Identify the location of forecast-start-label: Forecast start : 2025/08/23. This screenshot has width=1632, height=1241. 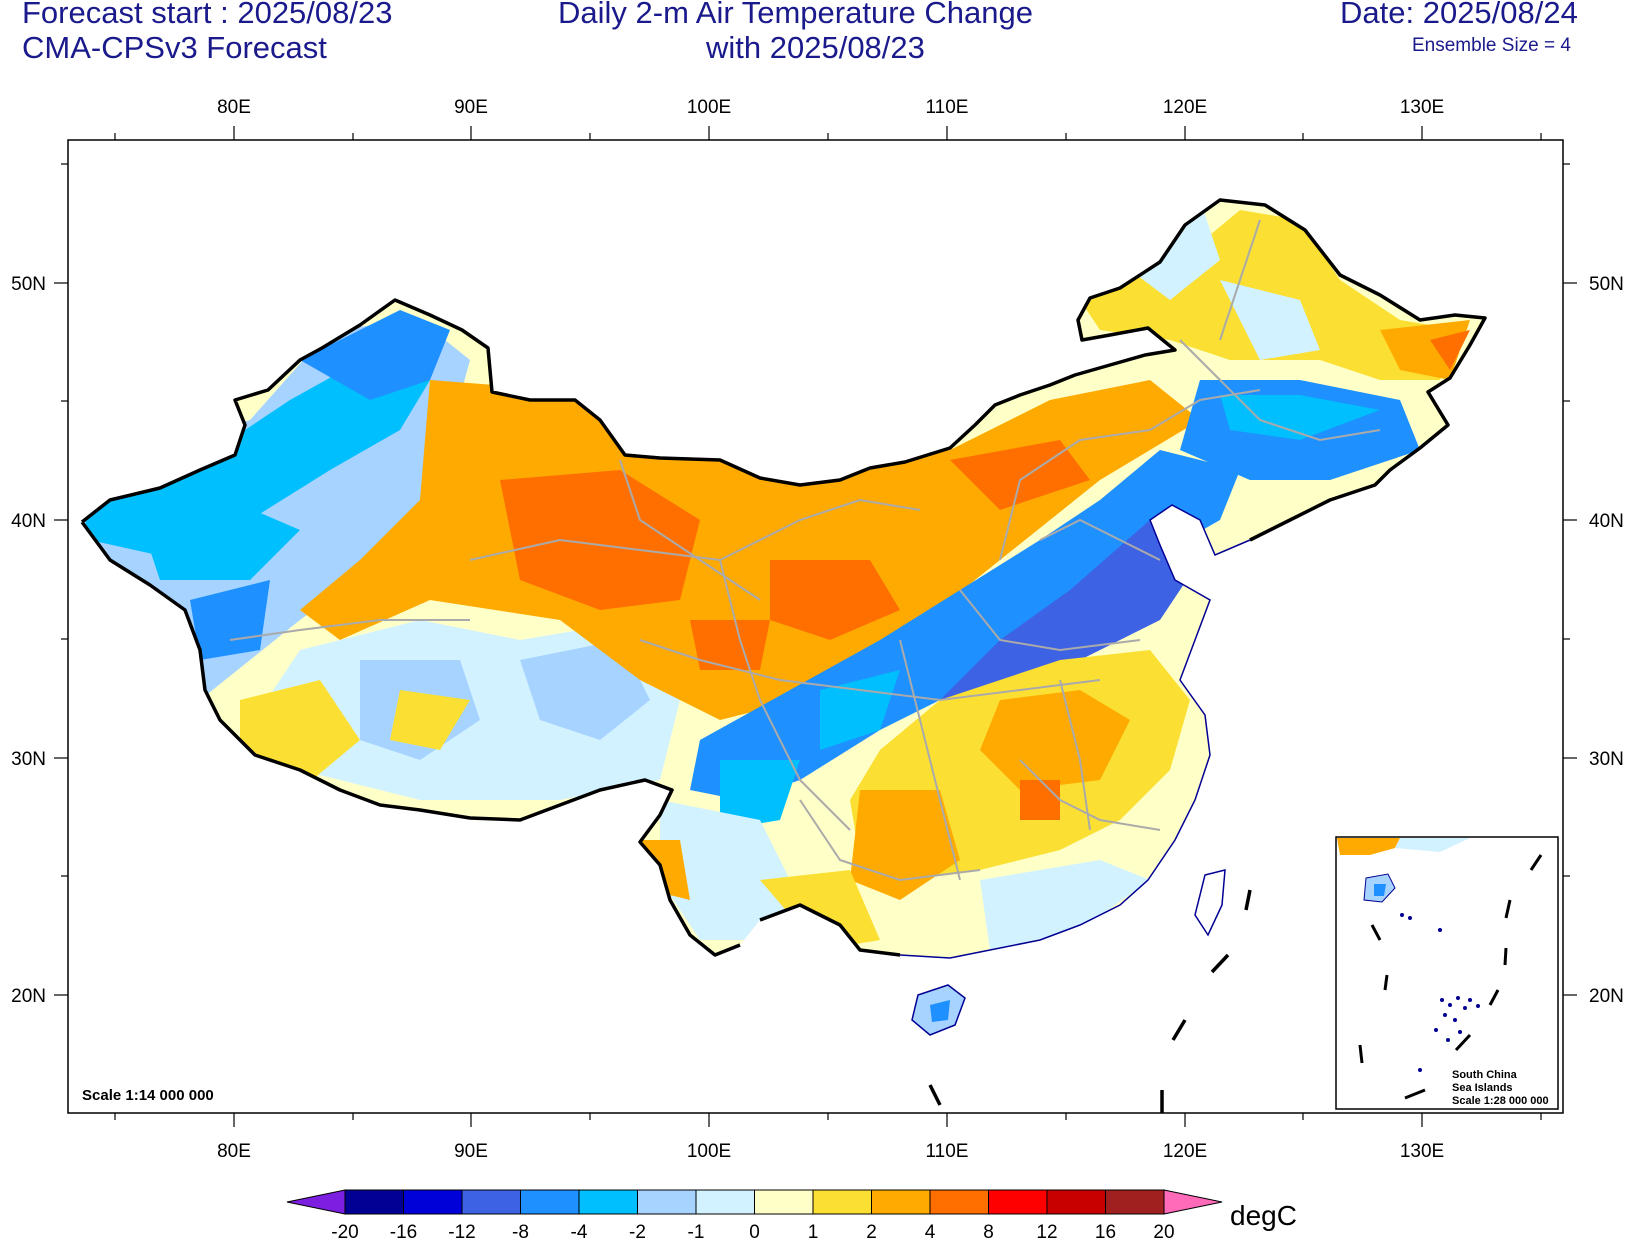
(207, 15).